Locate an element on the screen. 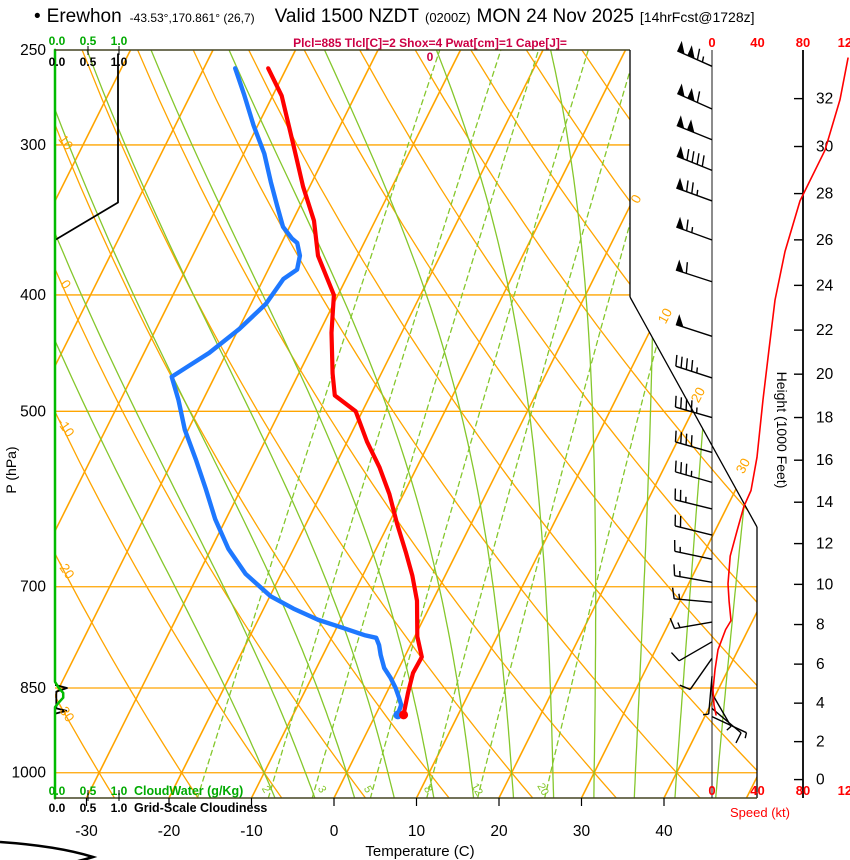  height-tick-label: 6 is located at coordinates (820, 664).